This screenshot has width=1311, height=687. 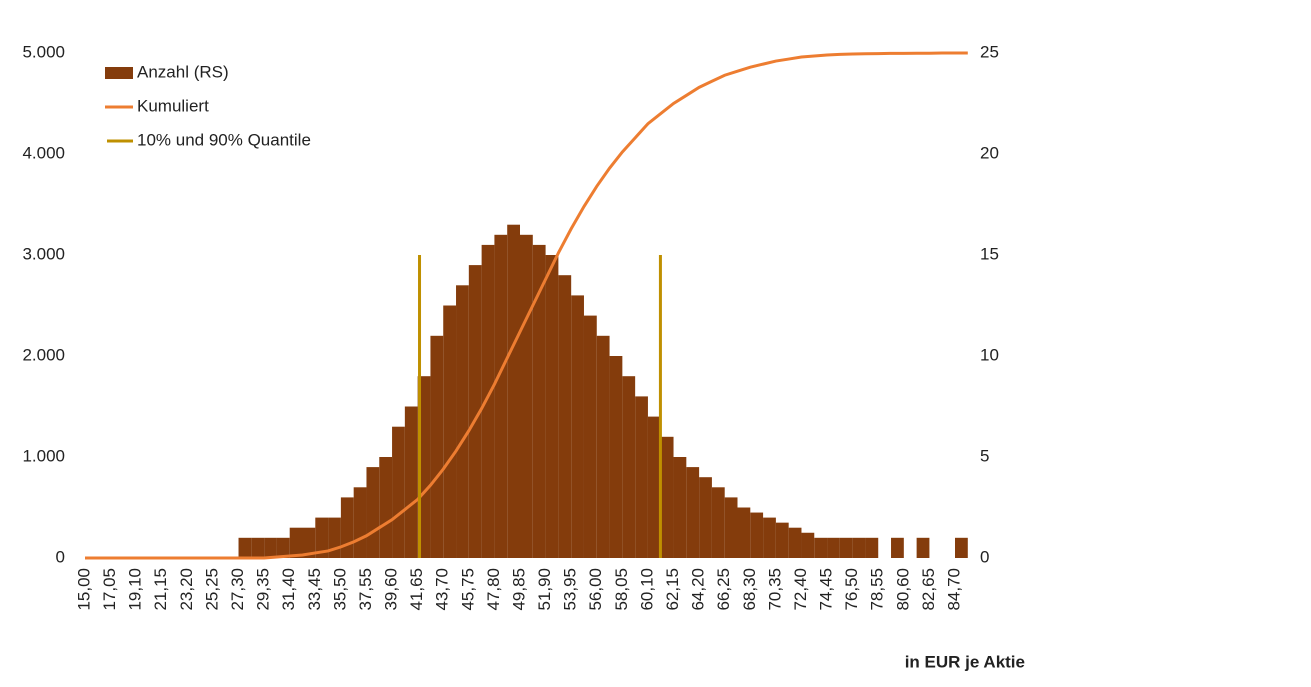 What do you see at coordinates (43, 51) in the screenshot?
I see `y-tick-label: 5.000` at bounding box center [43, 51].